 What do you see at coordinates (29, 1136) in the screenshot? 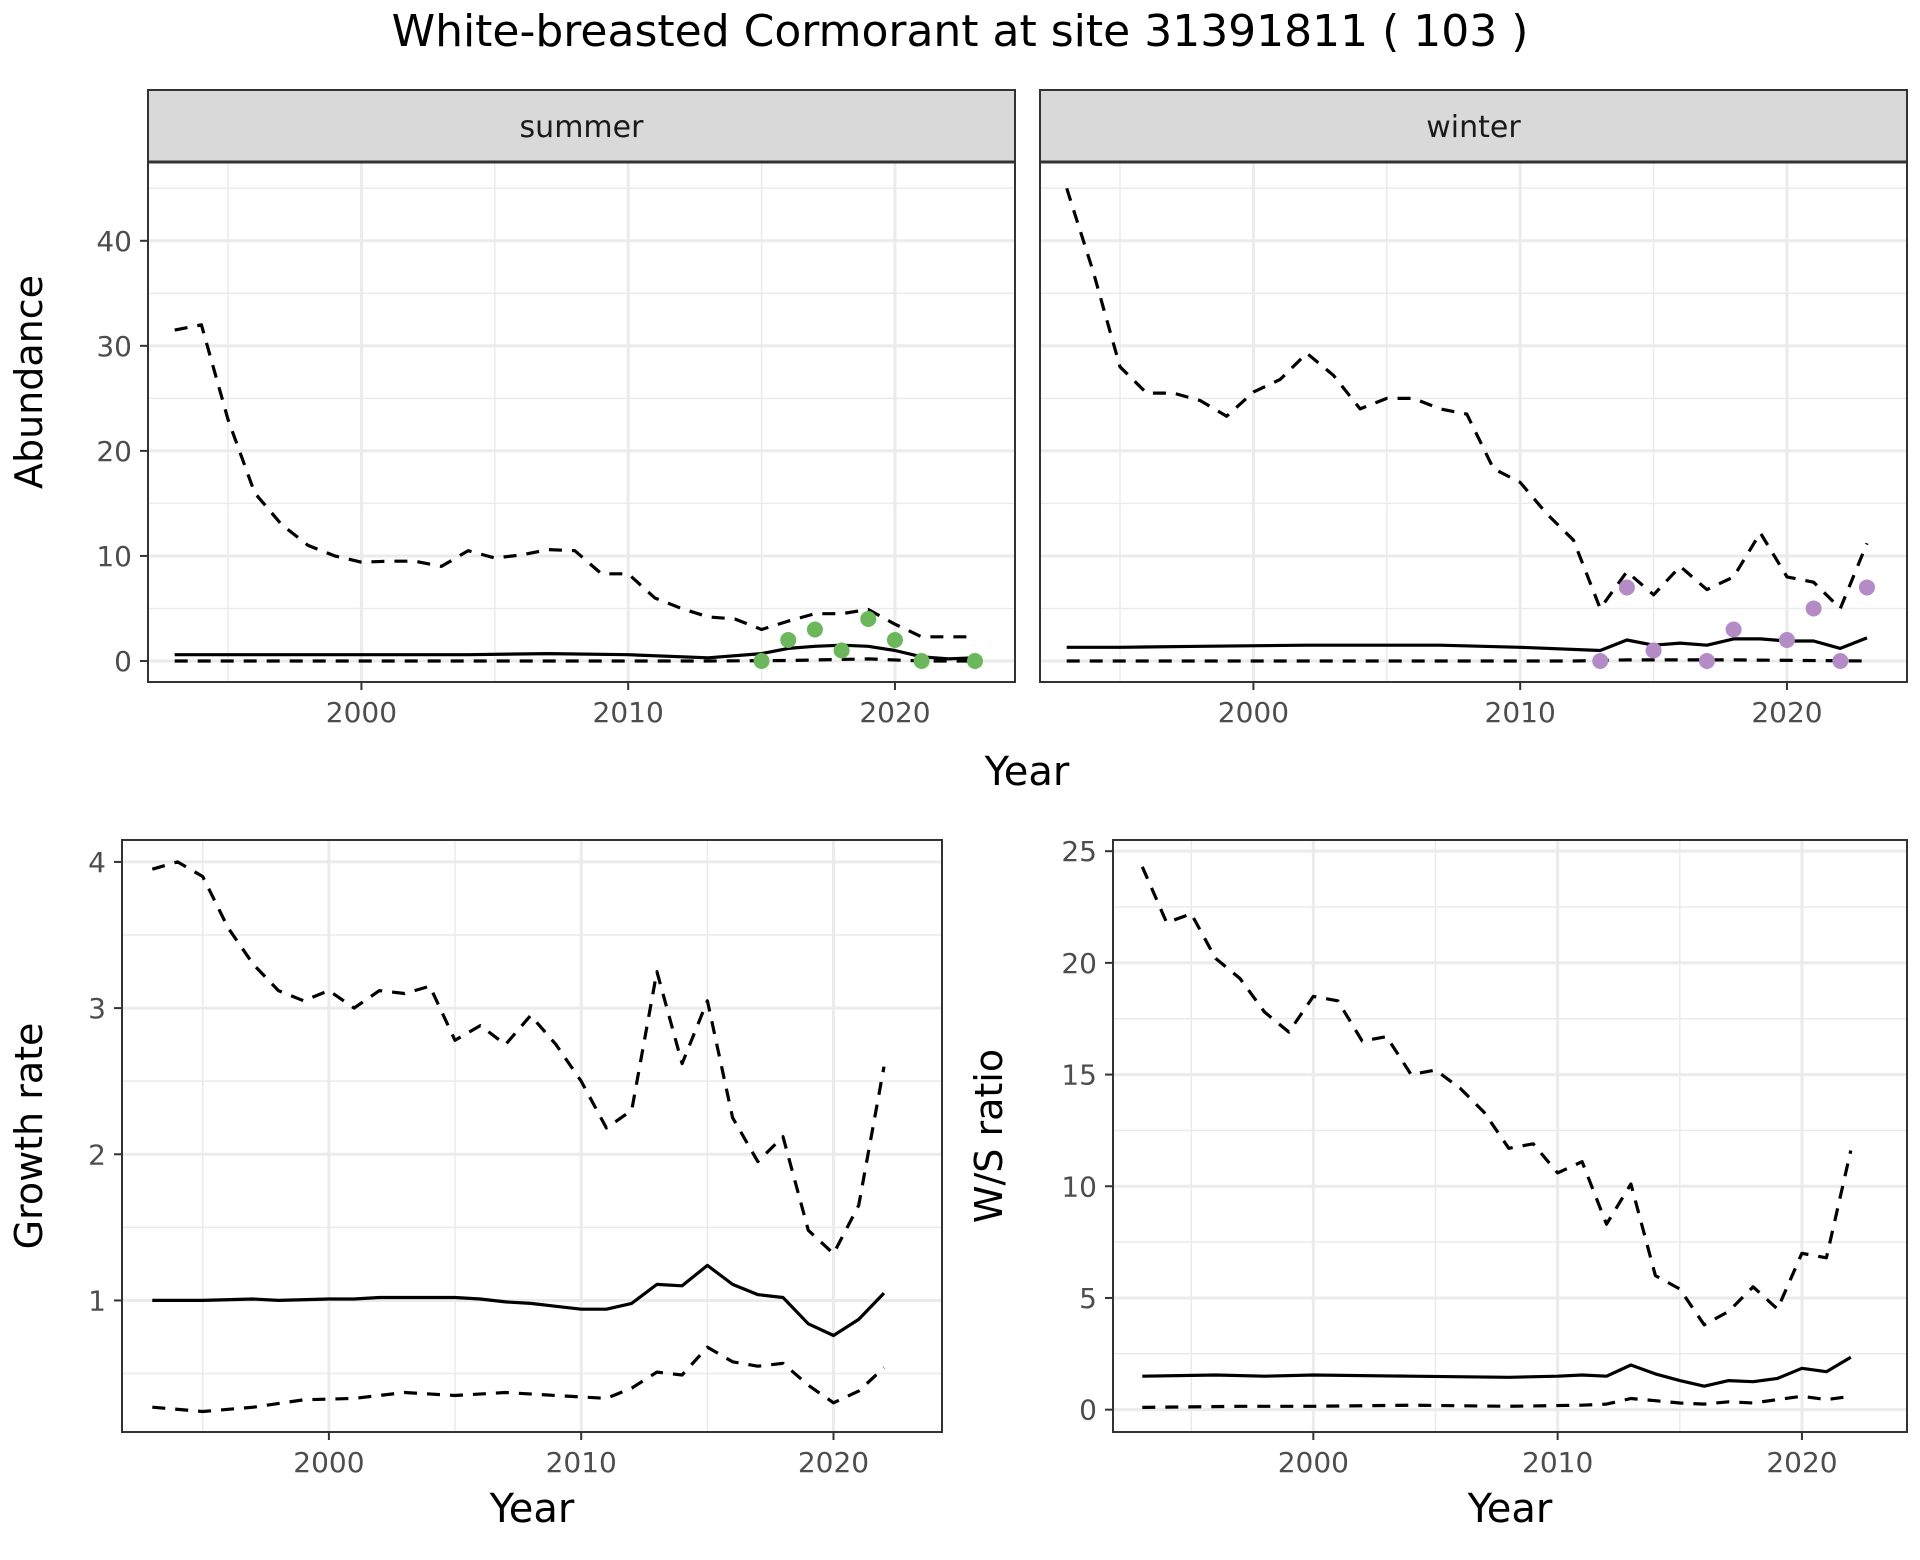
I see `y-axis-title: Growth rate` at bounding box center [29, 1136].